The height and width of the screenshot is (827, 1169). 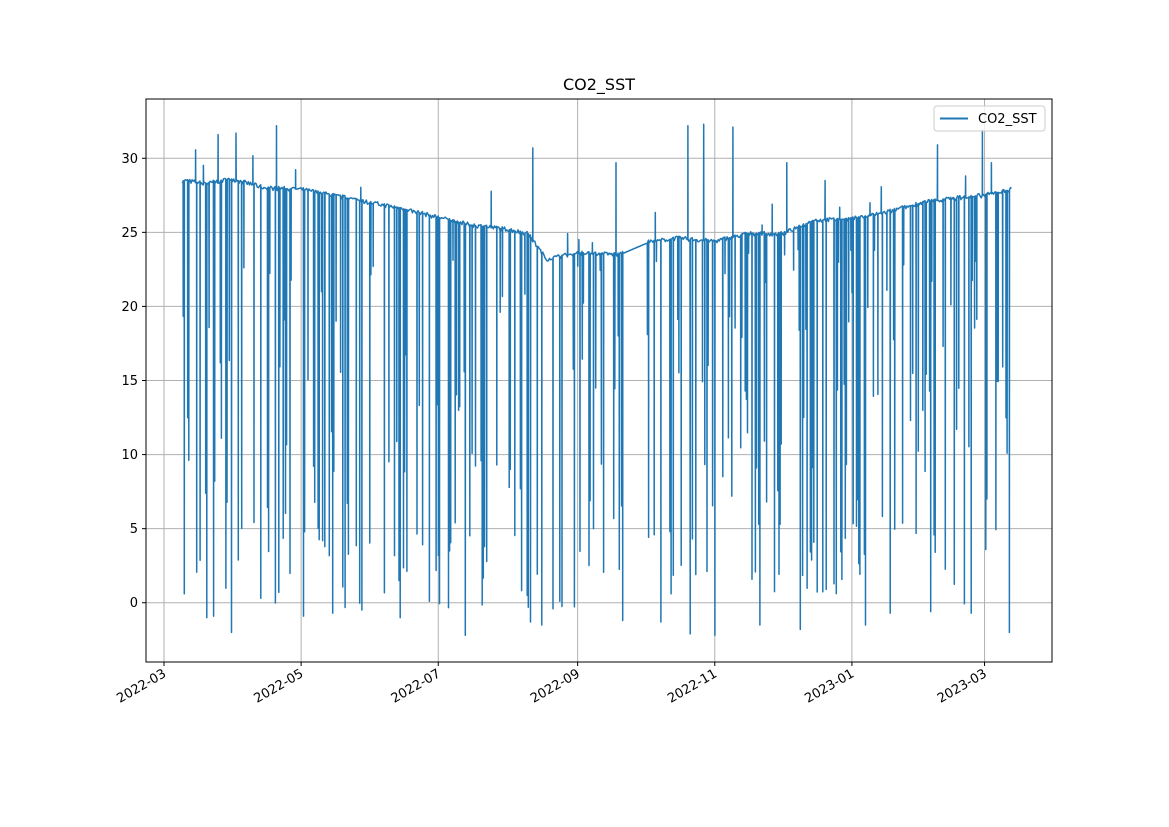 I want to click on y-tick-label: 30, so click(x=129, y=159).